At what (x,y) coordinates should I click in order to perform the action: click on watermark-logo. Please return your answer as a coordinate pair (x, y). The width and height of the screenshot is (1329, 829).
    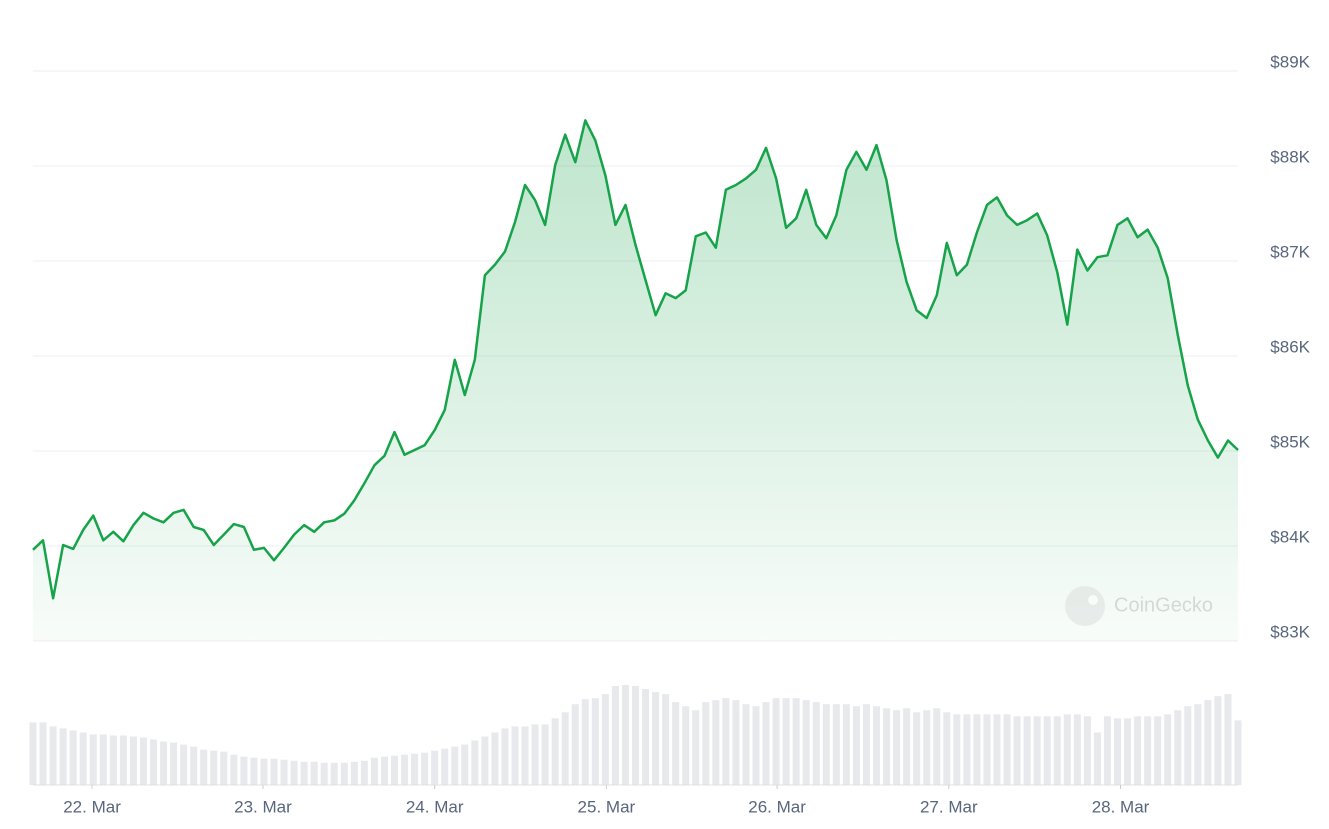
    Looking at the image, I should click on (1085, 606).